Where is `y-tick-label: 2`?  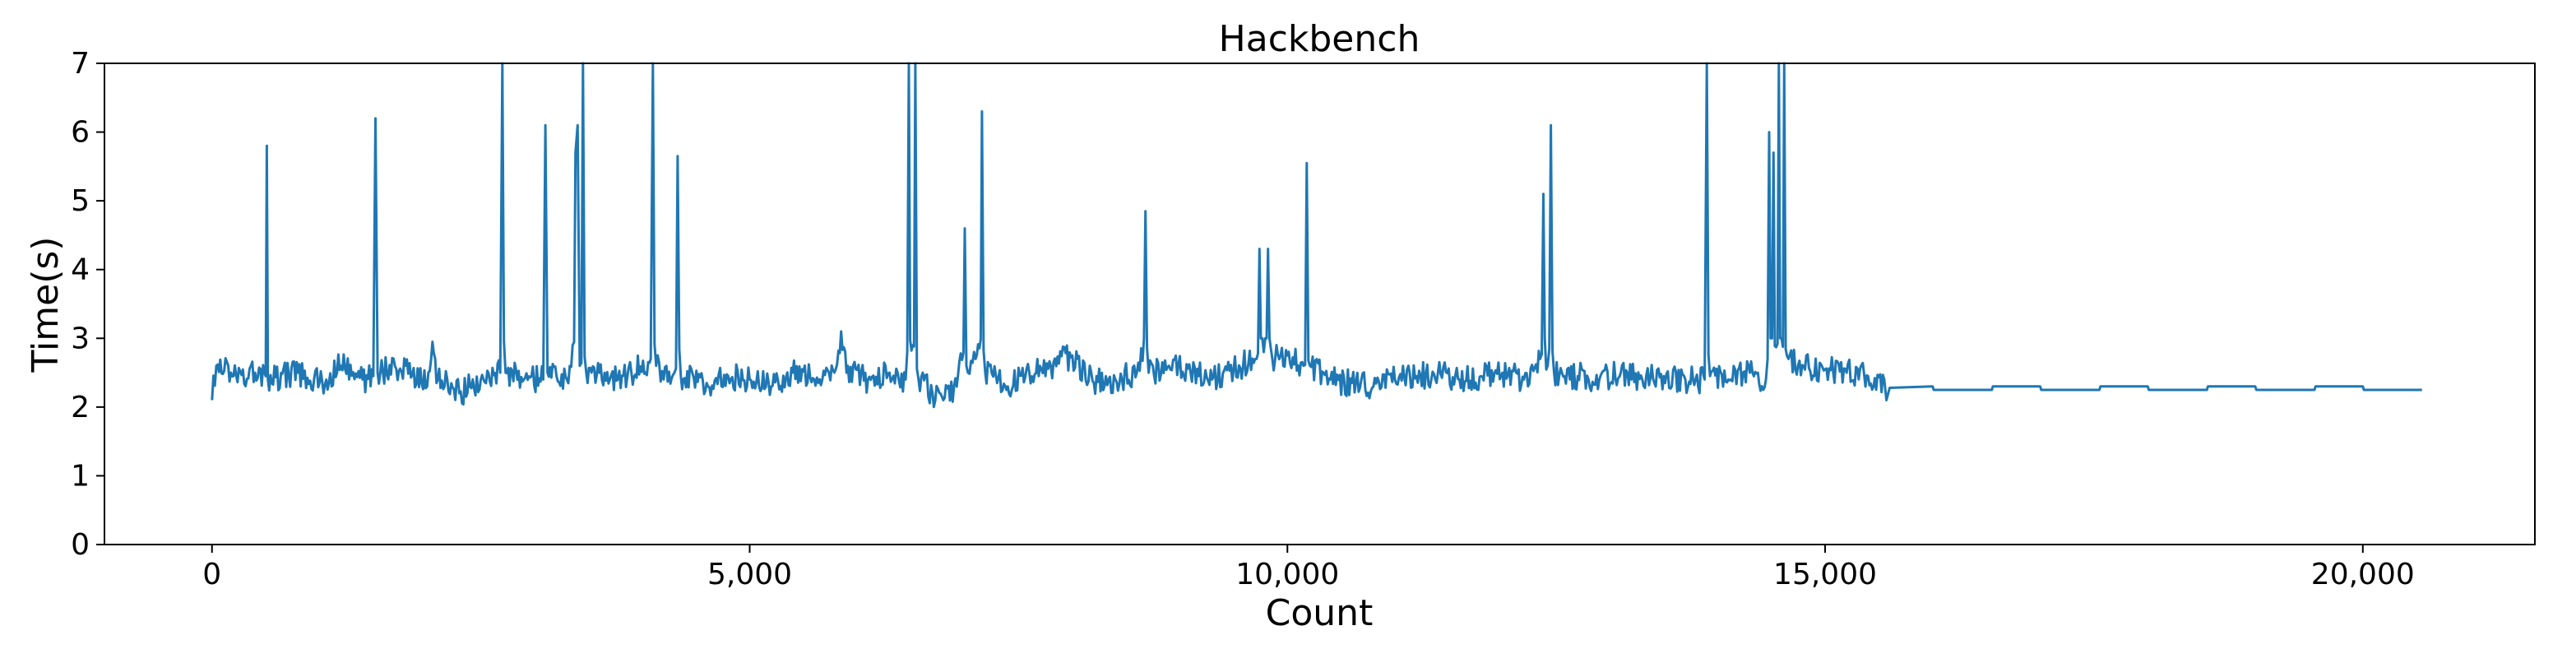
y-tick-label: 2 is located at coordinates (81, 407).